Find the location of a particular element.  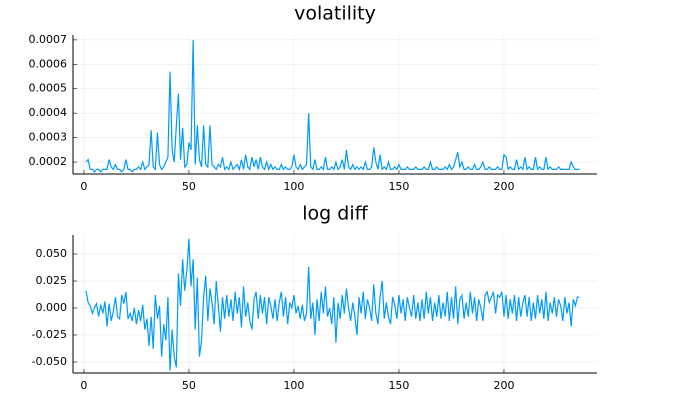

y-tick-label: 0.0003 is located at coordinates (48, 137).